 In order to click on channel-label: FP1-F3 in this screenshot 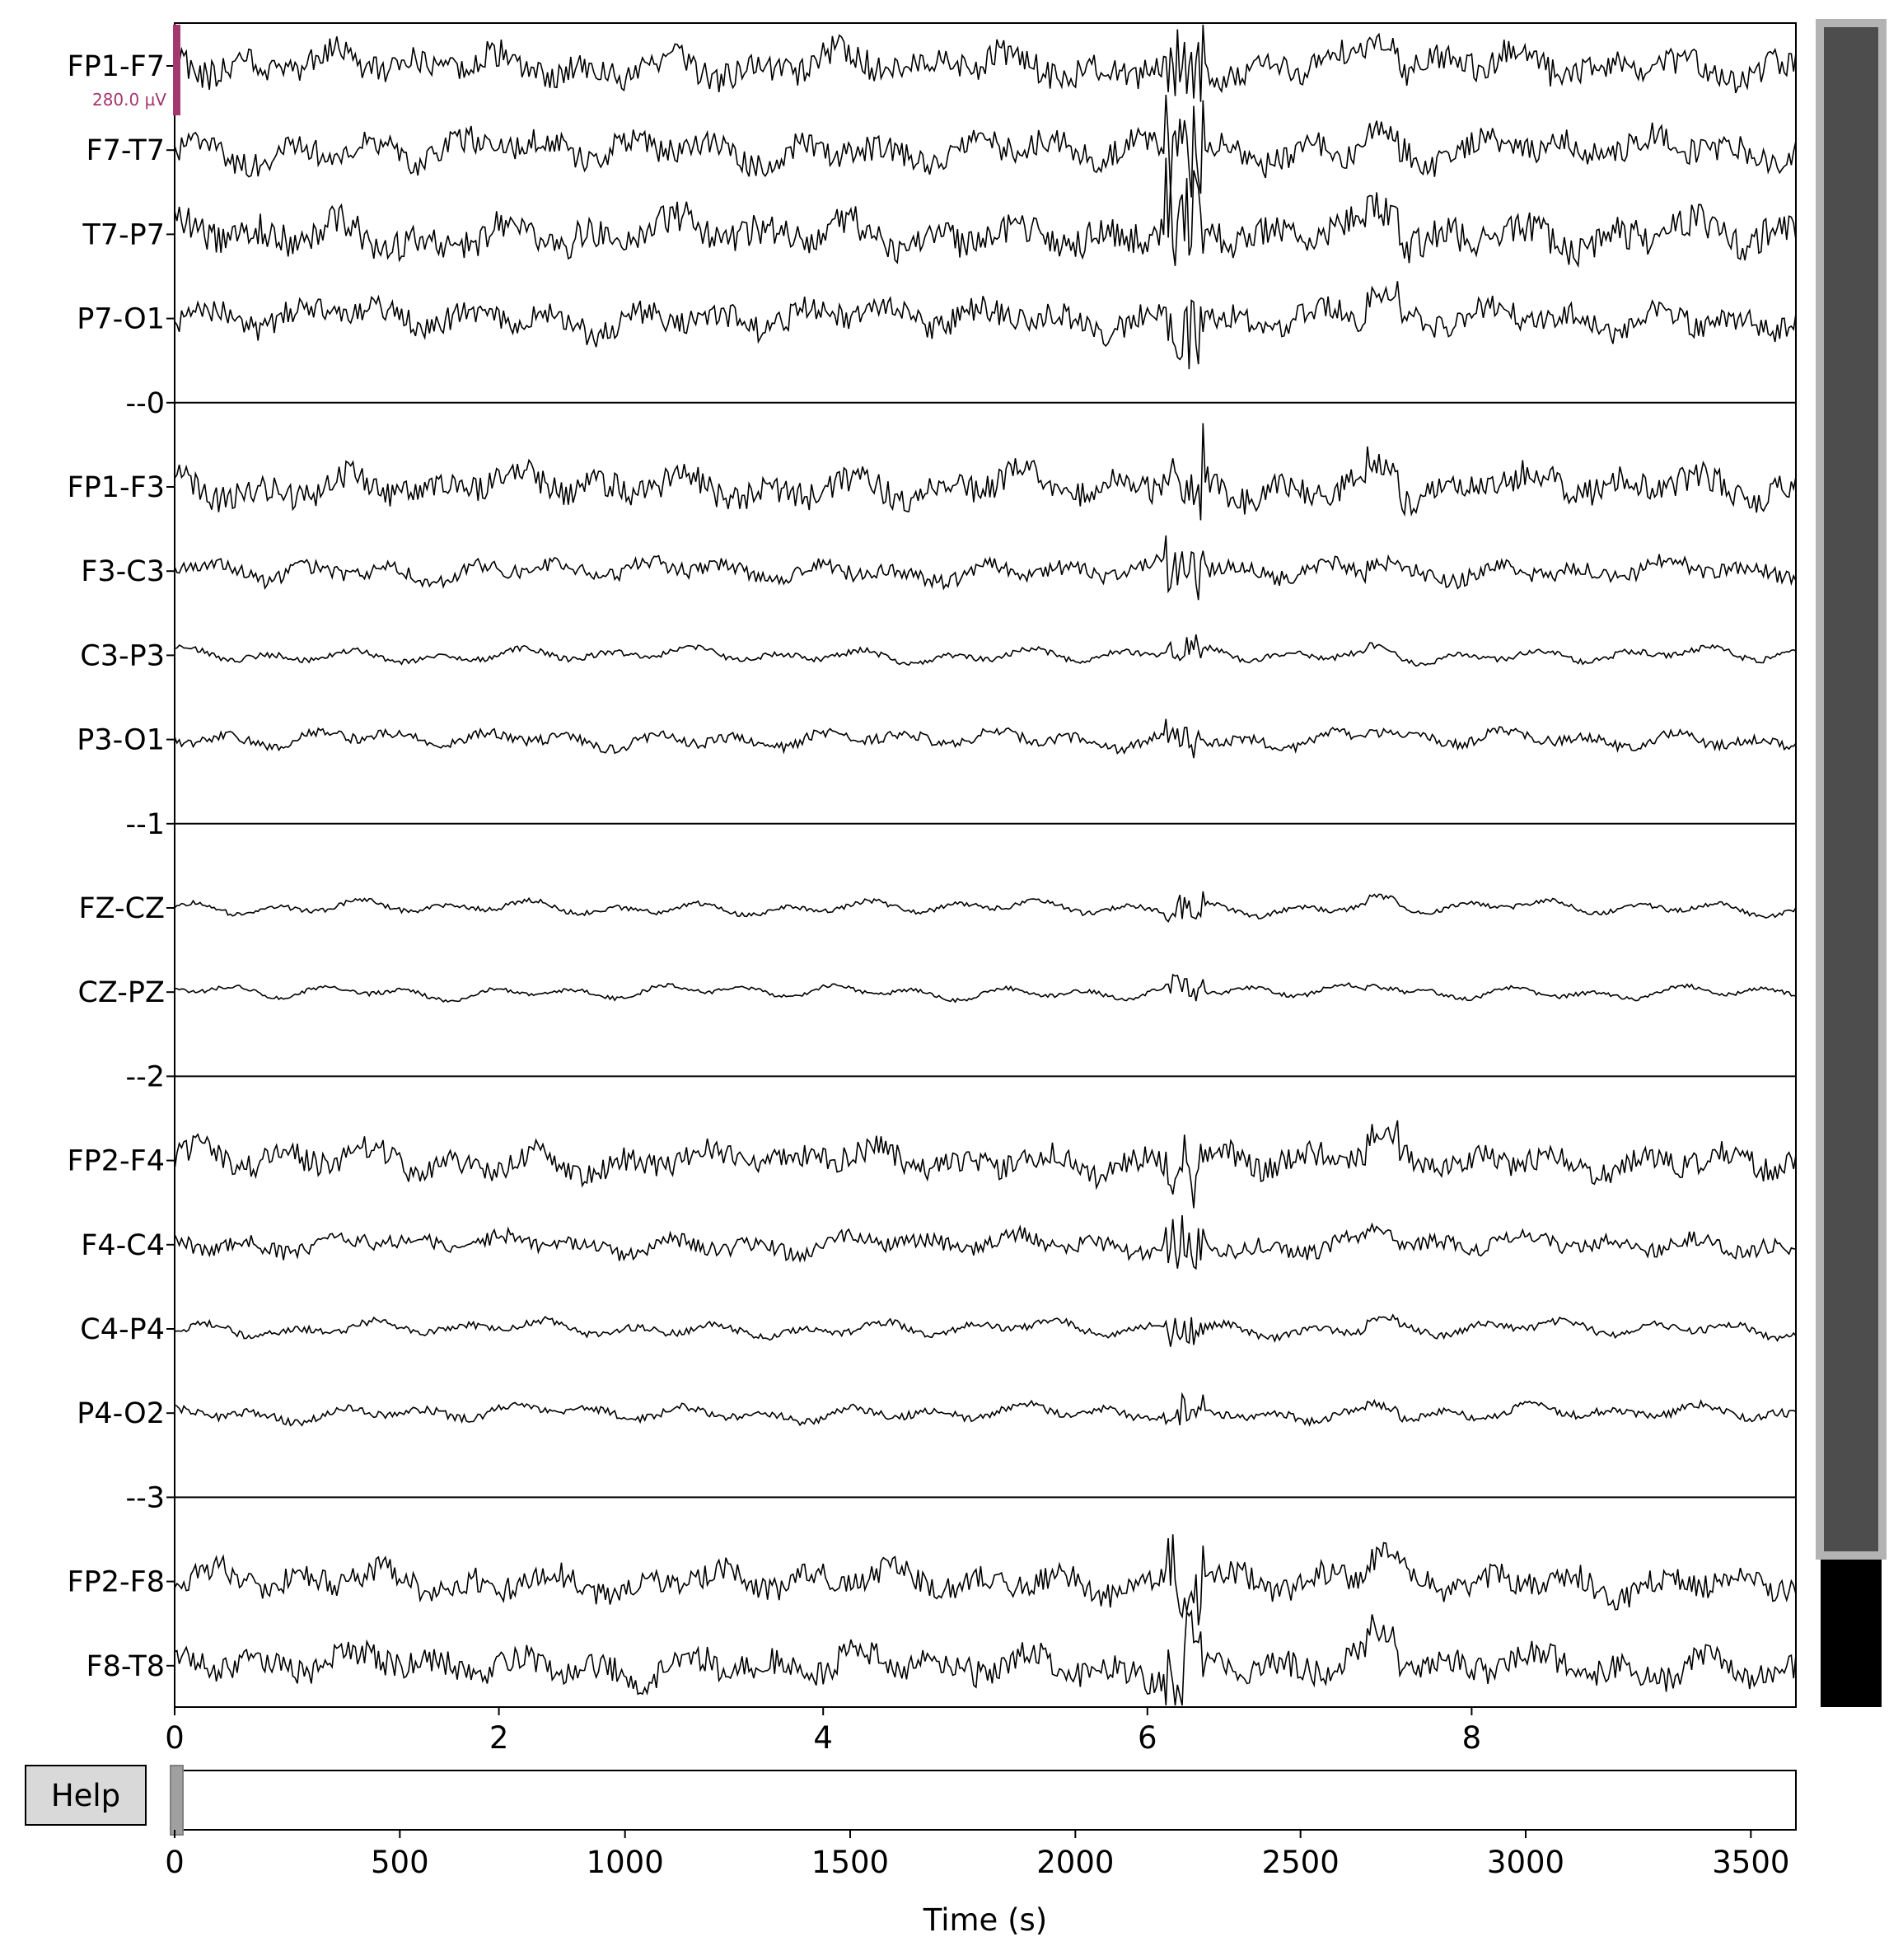, I will do `click(116, 488)`.